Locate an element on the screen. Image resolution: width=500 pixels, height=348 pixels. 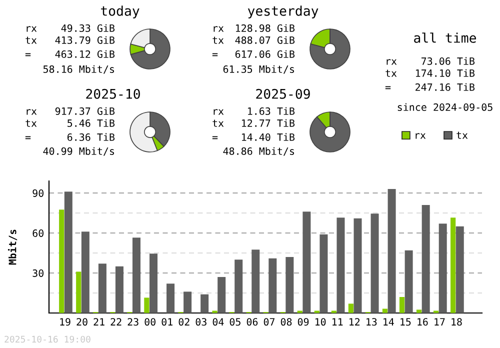
text: 14.40 TiB is located at coordinates (268, 137).